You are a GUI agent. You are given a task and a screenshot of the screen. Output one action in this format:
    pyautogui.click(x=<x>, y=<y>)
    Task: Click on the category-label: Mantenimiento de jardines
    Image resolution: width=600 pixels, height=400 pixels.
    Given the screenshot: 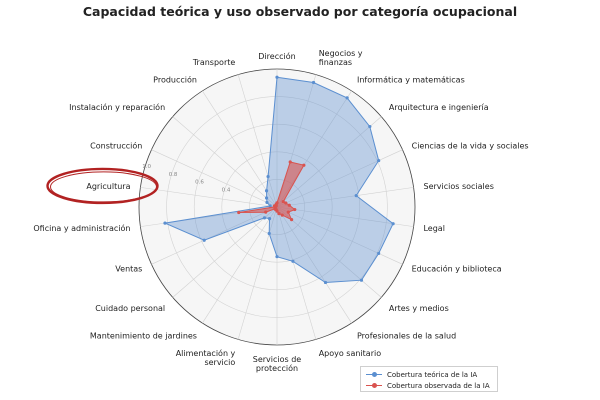 What is the action you would take?
    pyautogui.click(x=143, y=336)
    